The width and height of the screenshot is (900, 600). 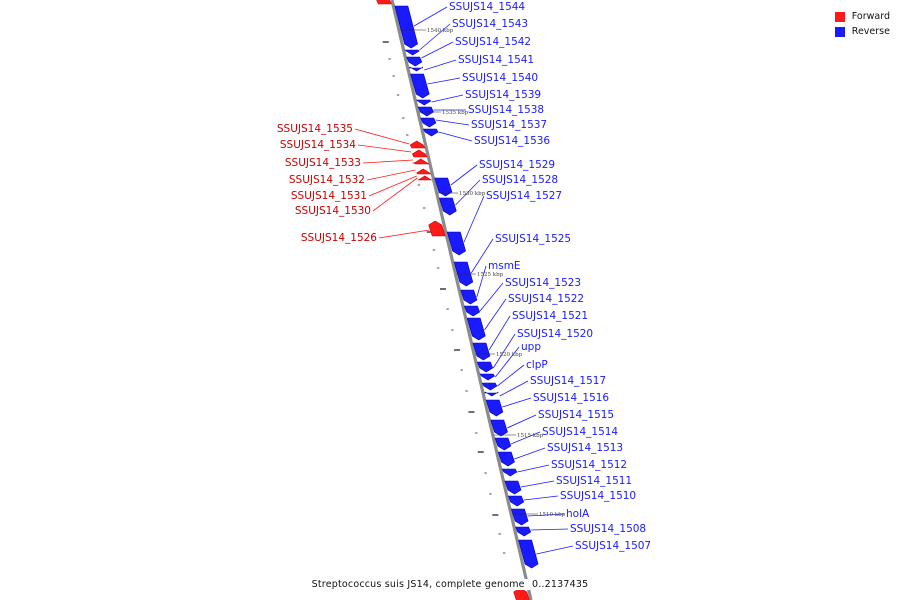 I want to click on forward-gene-label: SSUJS14_1533, so click(x=323, y=163).